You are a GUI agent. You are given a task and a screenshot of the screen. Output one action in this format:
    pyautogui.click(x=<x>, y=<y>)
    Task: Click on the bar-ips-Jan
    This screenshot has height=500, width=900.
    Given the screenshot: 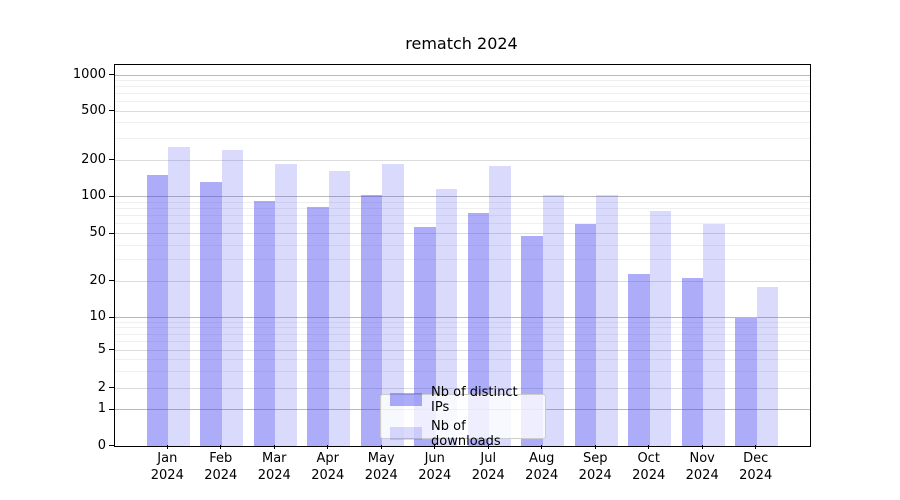 What is the action you would take?
    pyautogui.click(x=157, y=310)
    